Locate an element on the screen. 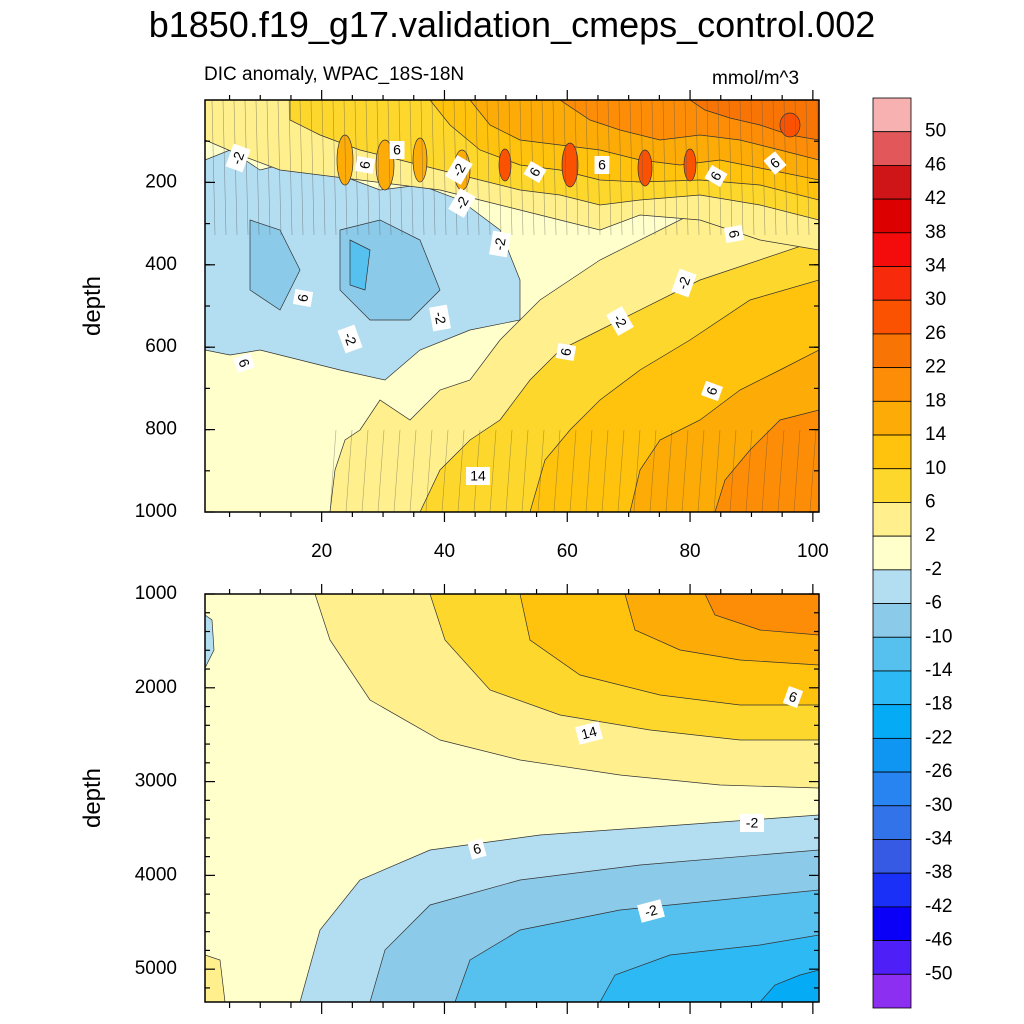 The image size is (1024, 1024). colorbar-label: -38 is located at coordinates (938, 872).